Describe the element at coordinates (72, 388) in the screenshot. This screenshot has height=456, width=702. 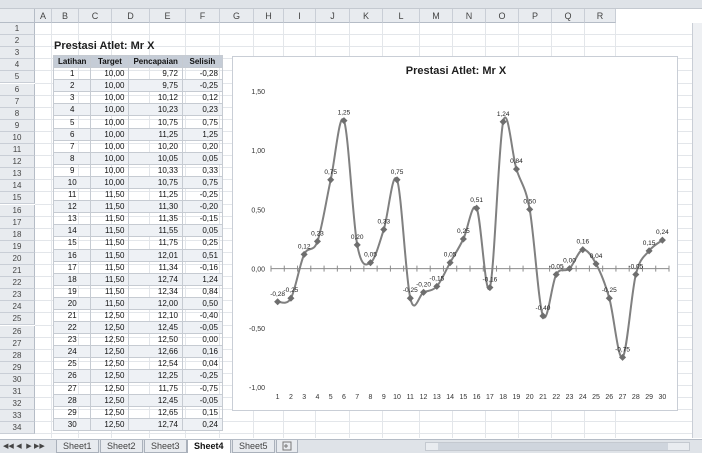
I see `latihan-cell: 27` at that location.